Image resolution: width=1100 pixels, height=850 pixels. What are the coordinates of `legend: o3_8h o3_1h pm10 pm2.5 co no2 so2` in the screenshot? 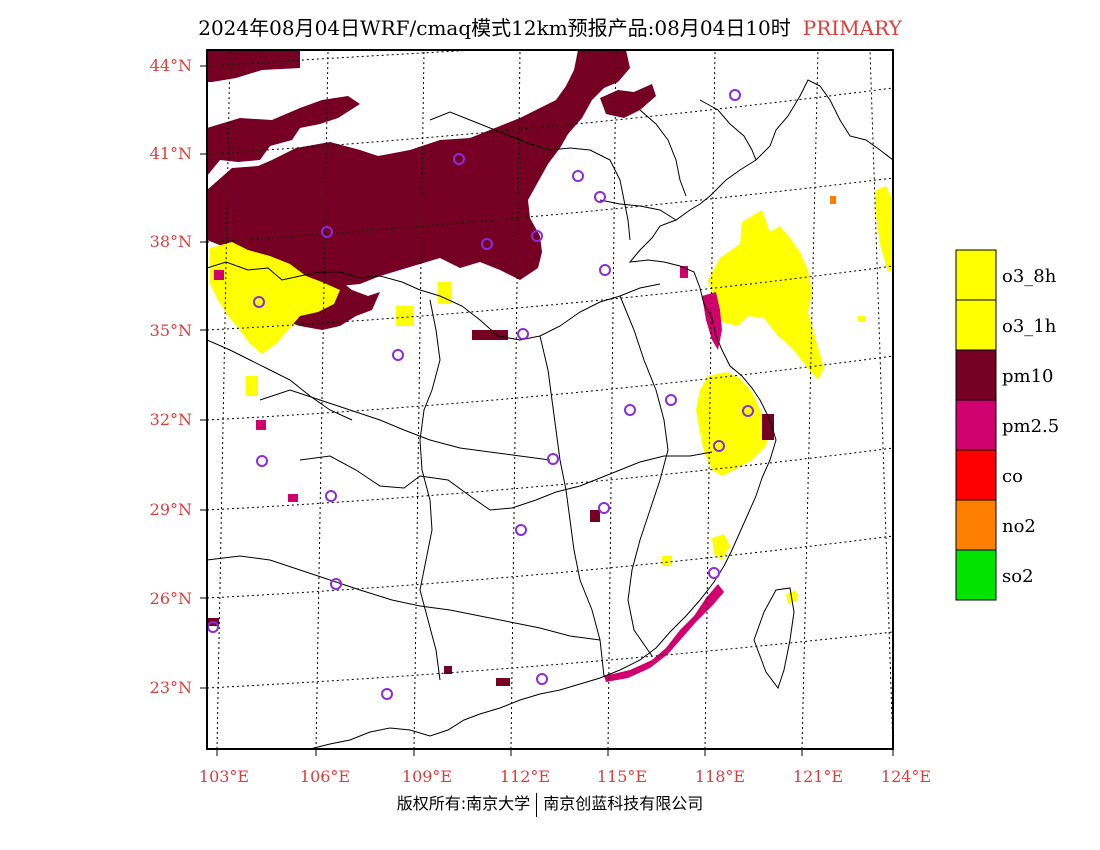 It's located at (1007, 425).